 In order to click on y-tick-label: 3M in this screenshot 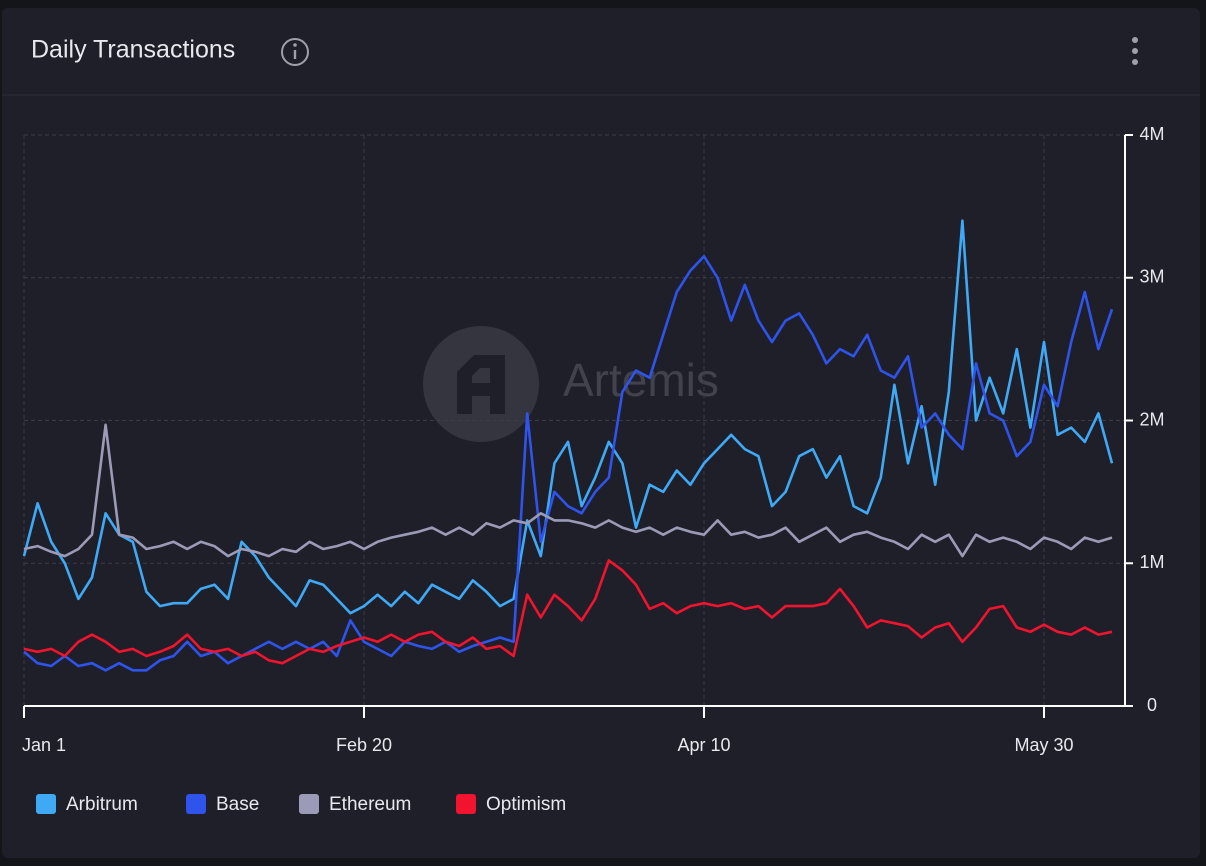, I will do `click(1151, 277)`.